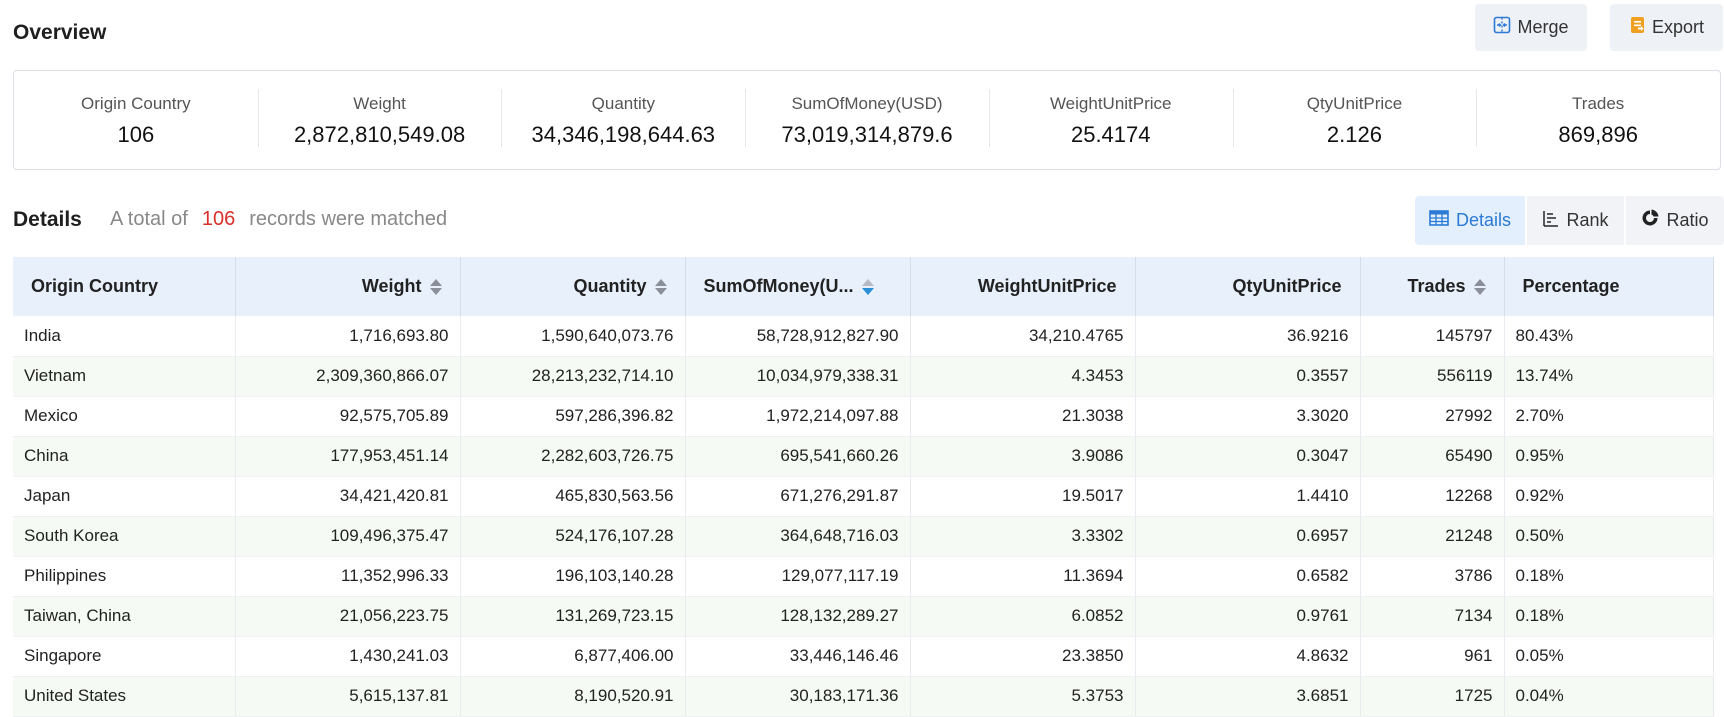 The height and width of the screenshot is (717, 1724). I want to click on stat-label: Weight, so click(379, 103).